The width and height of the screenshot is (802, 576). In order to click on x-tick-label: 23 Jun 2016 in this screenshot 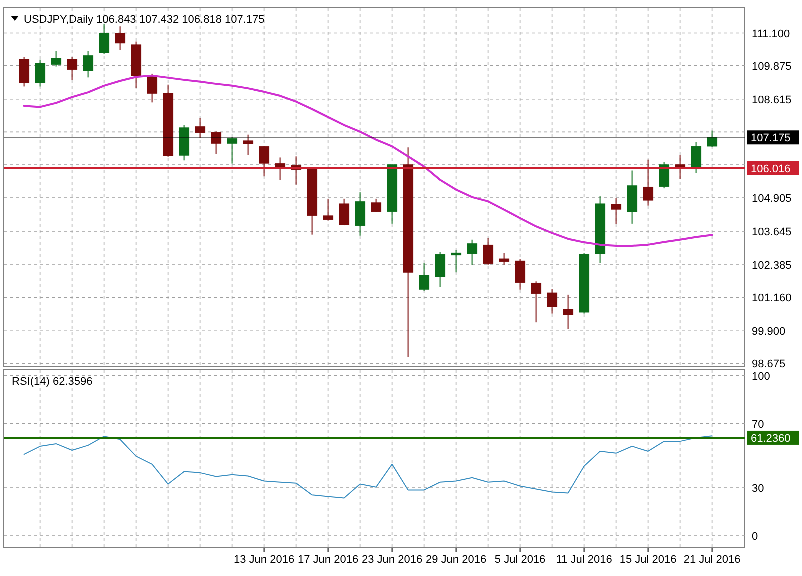, I will do `click(392, 560)`.